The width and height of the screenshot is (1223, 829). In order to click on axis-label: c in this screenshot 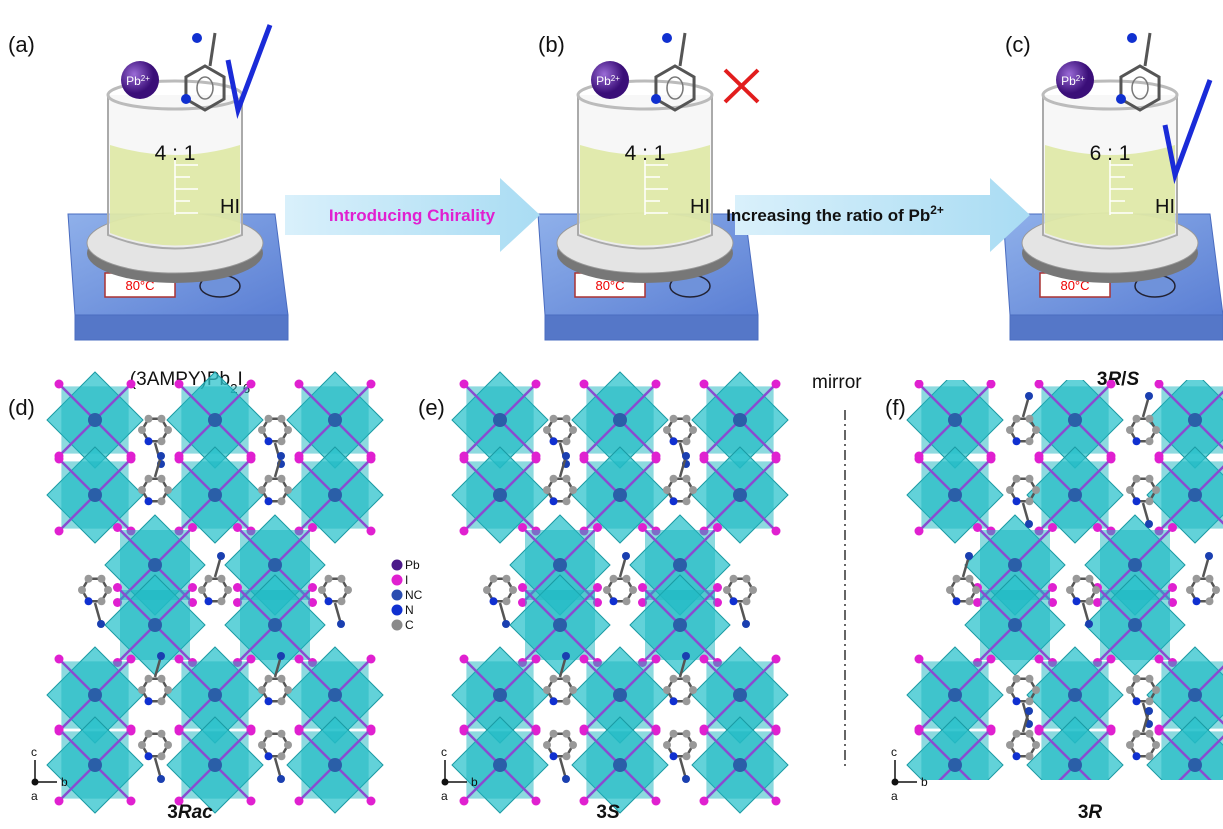, I will do `click(894, 752)`.